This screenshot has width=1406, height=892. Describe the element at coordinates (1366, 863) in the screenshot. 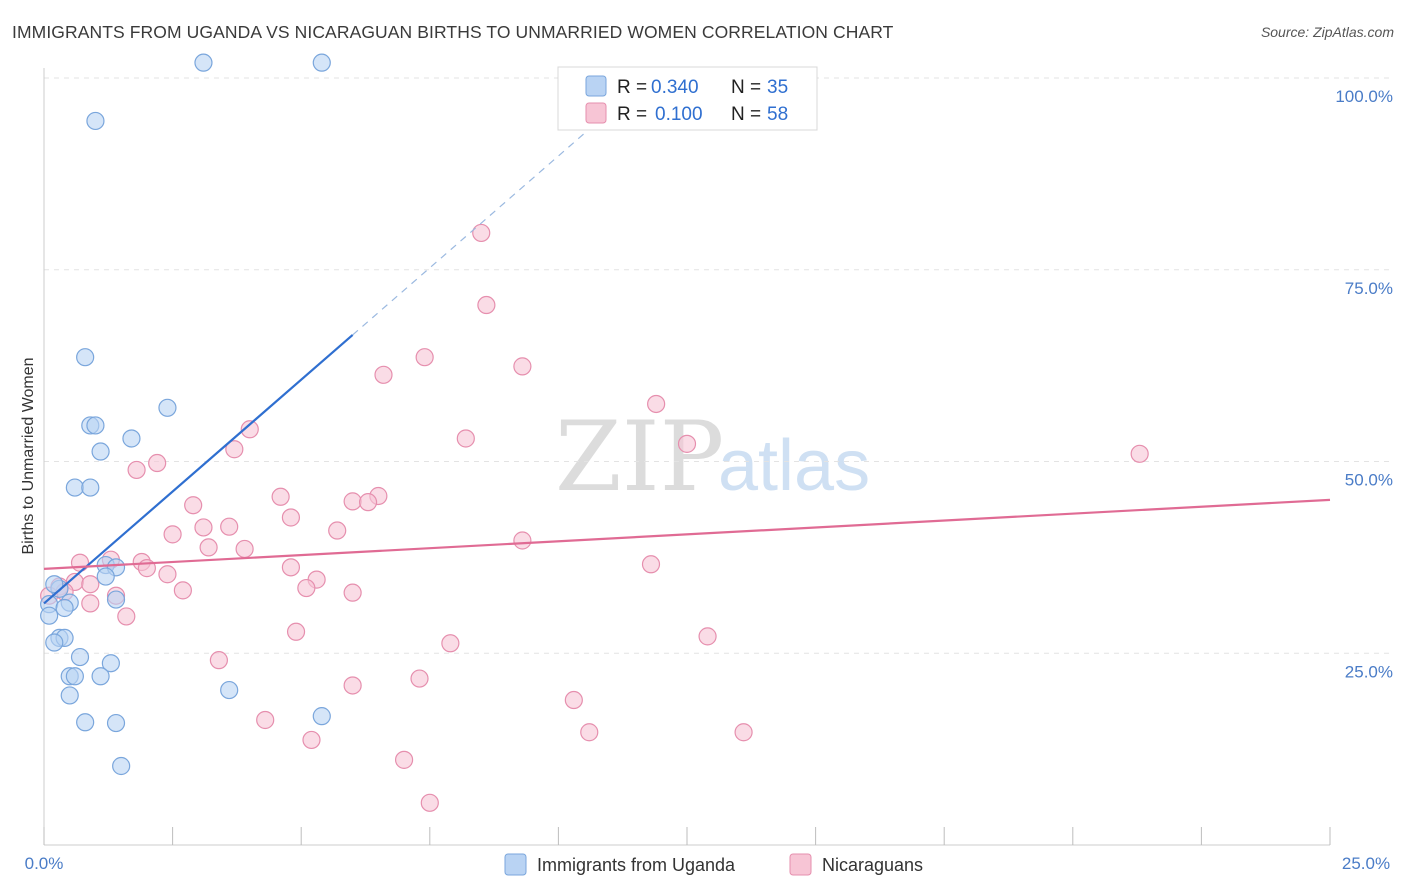

I see `x-tick-label-max: 25.0%` at that location.